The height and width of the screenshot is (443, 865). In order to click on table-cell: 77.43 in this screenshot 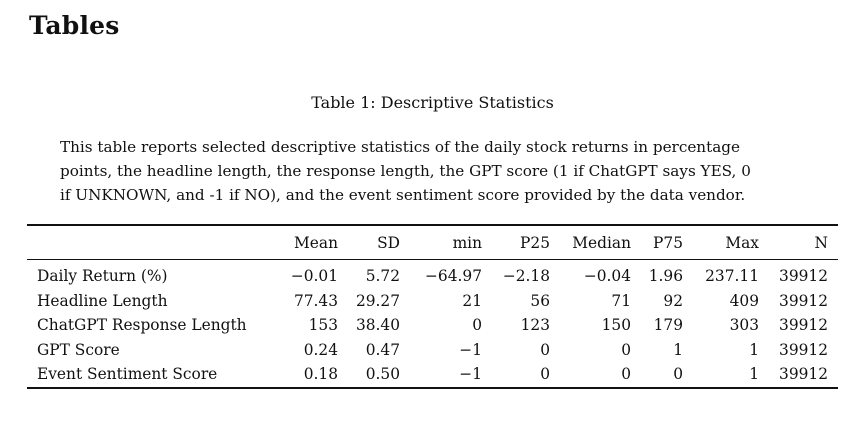, I will do `click(315, 300)`.